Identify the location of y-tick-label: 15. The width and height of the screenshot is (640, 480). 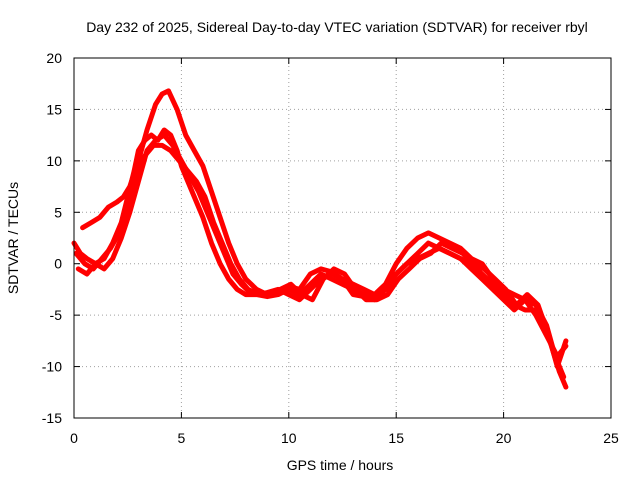
(54, 109).